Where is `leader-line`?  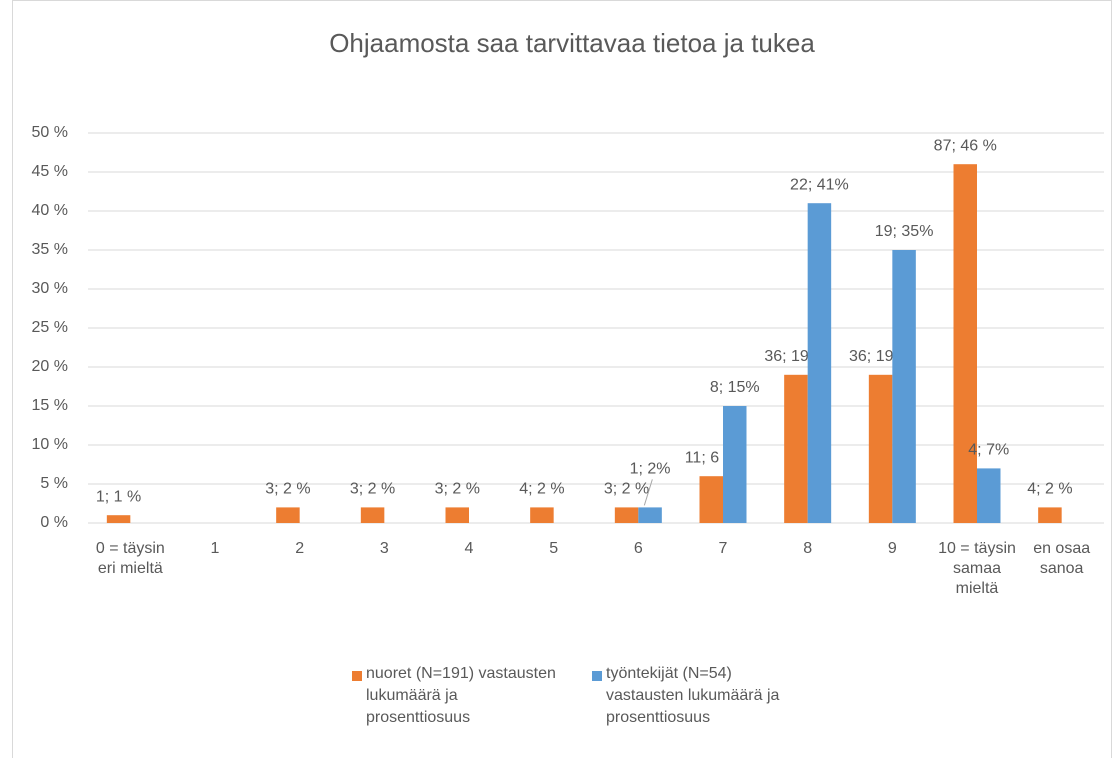 leader-line is located at coordinates (648, 492).